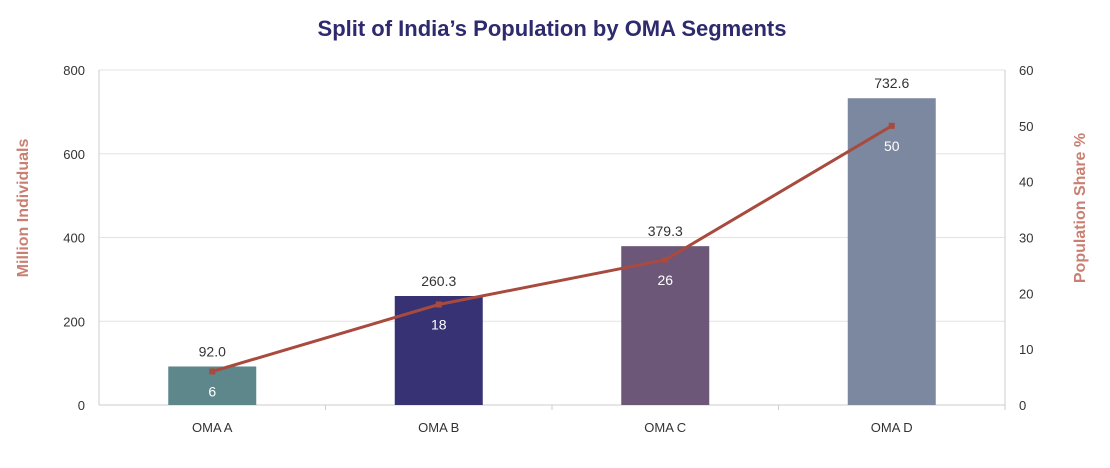  I want to click on y-axis-title: Million Individuals, so click(23, 208).